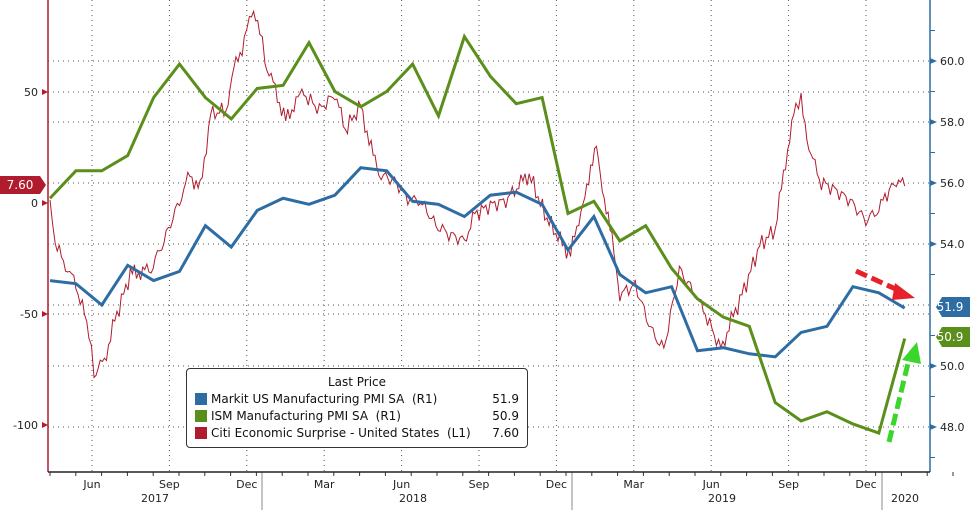  I want to click on legend-item-ism: ISM Manufacturing PMI SA (R1) 50.9, so click(357, 415).